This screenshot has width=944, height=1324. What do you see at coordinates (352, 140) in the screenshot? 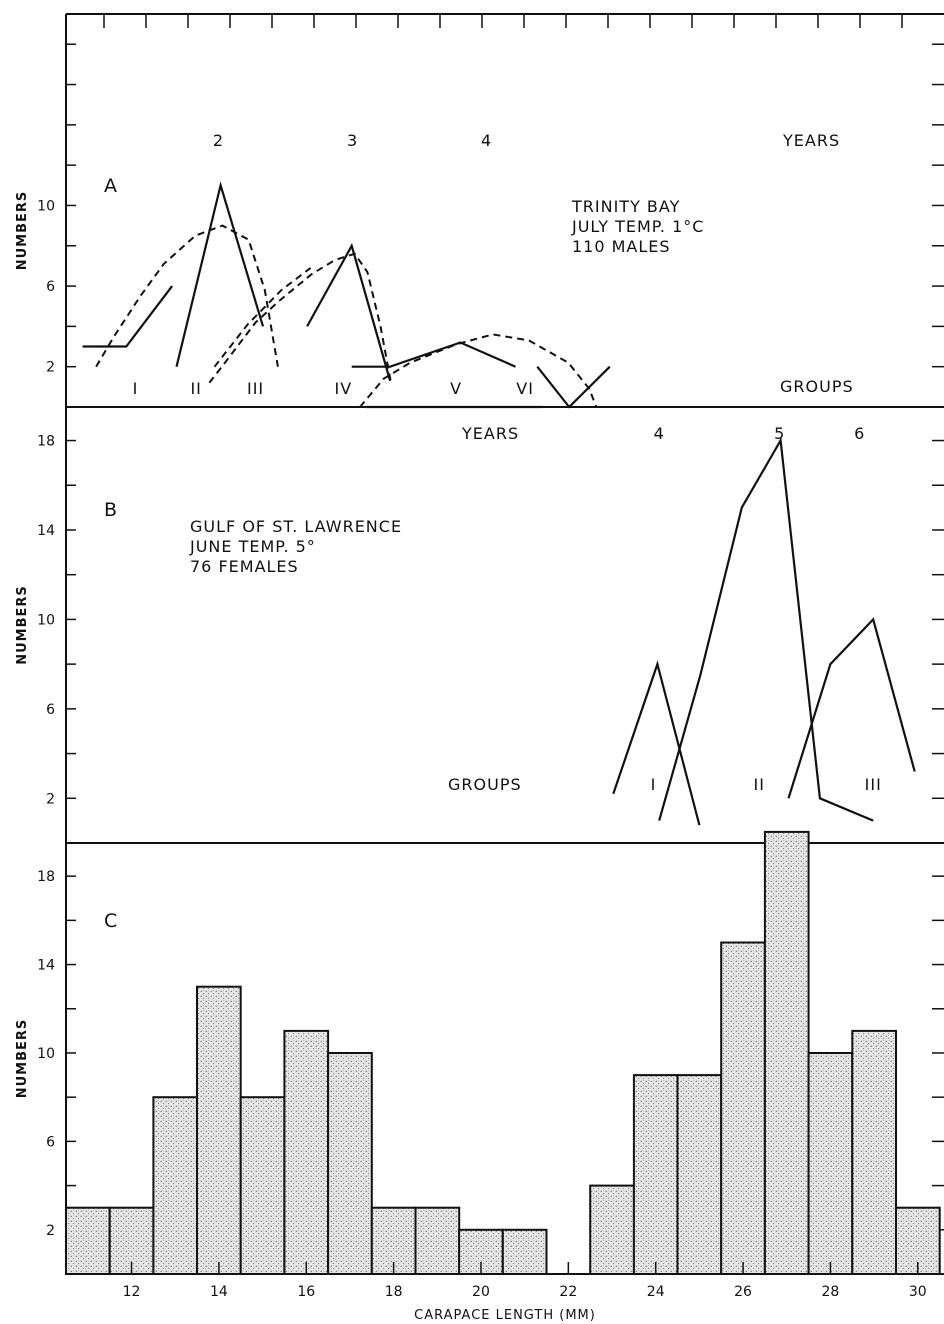
I see `year-mark-label: 3` at bounding box center [352, 140].